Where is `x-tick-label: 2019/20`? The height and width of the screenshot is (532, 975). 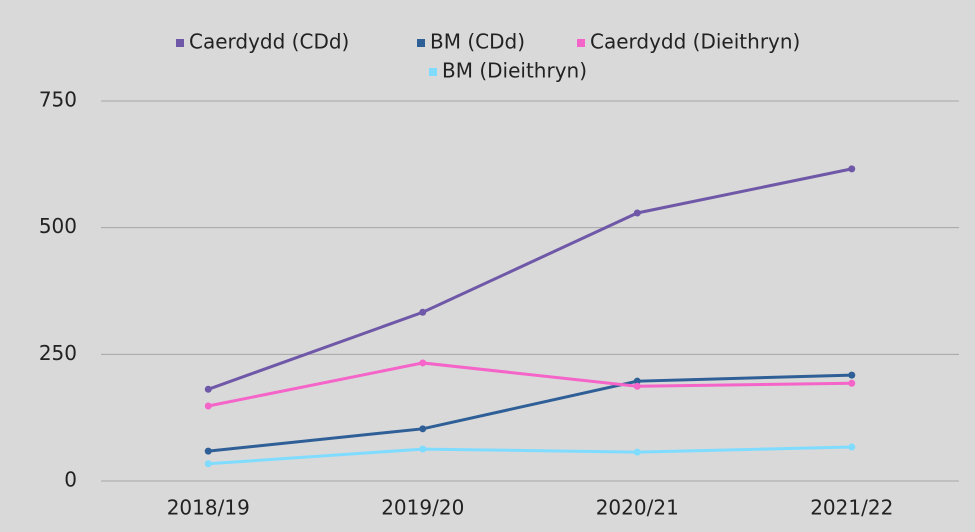 x-tick-label: 2019/20 is located at coordinates (422, 508).